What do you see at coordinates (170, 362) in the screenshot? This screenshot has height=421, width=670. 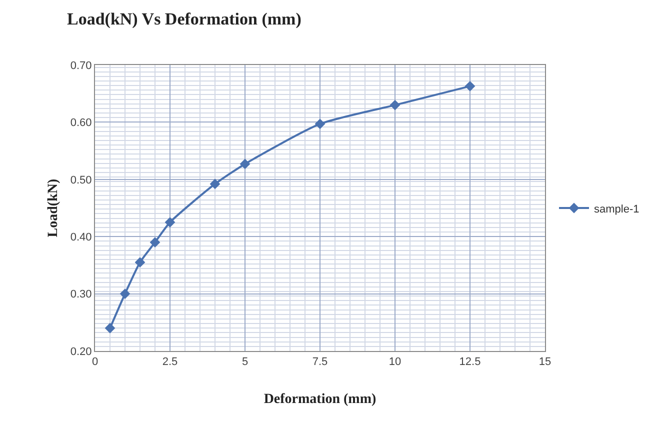 I see `x-tick-label: 2.5` at bounding box center [170, 362].